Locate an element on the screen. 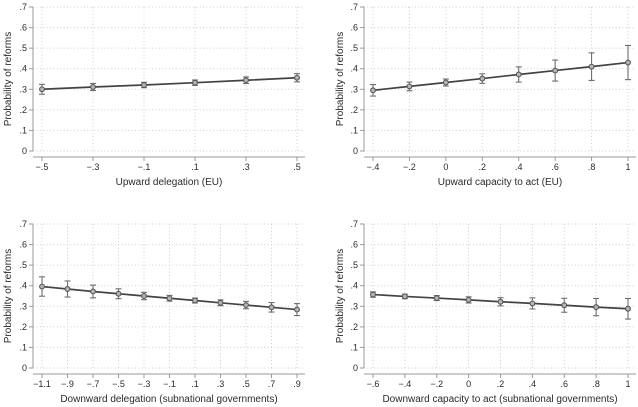 The image size is (638, 407). x-tick-label: .9 is located at coordinates (297, 384).